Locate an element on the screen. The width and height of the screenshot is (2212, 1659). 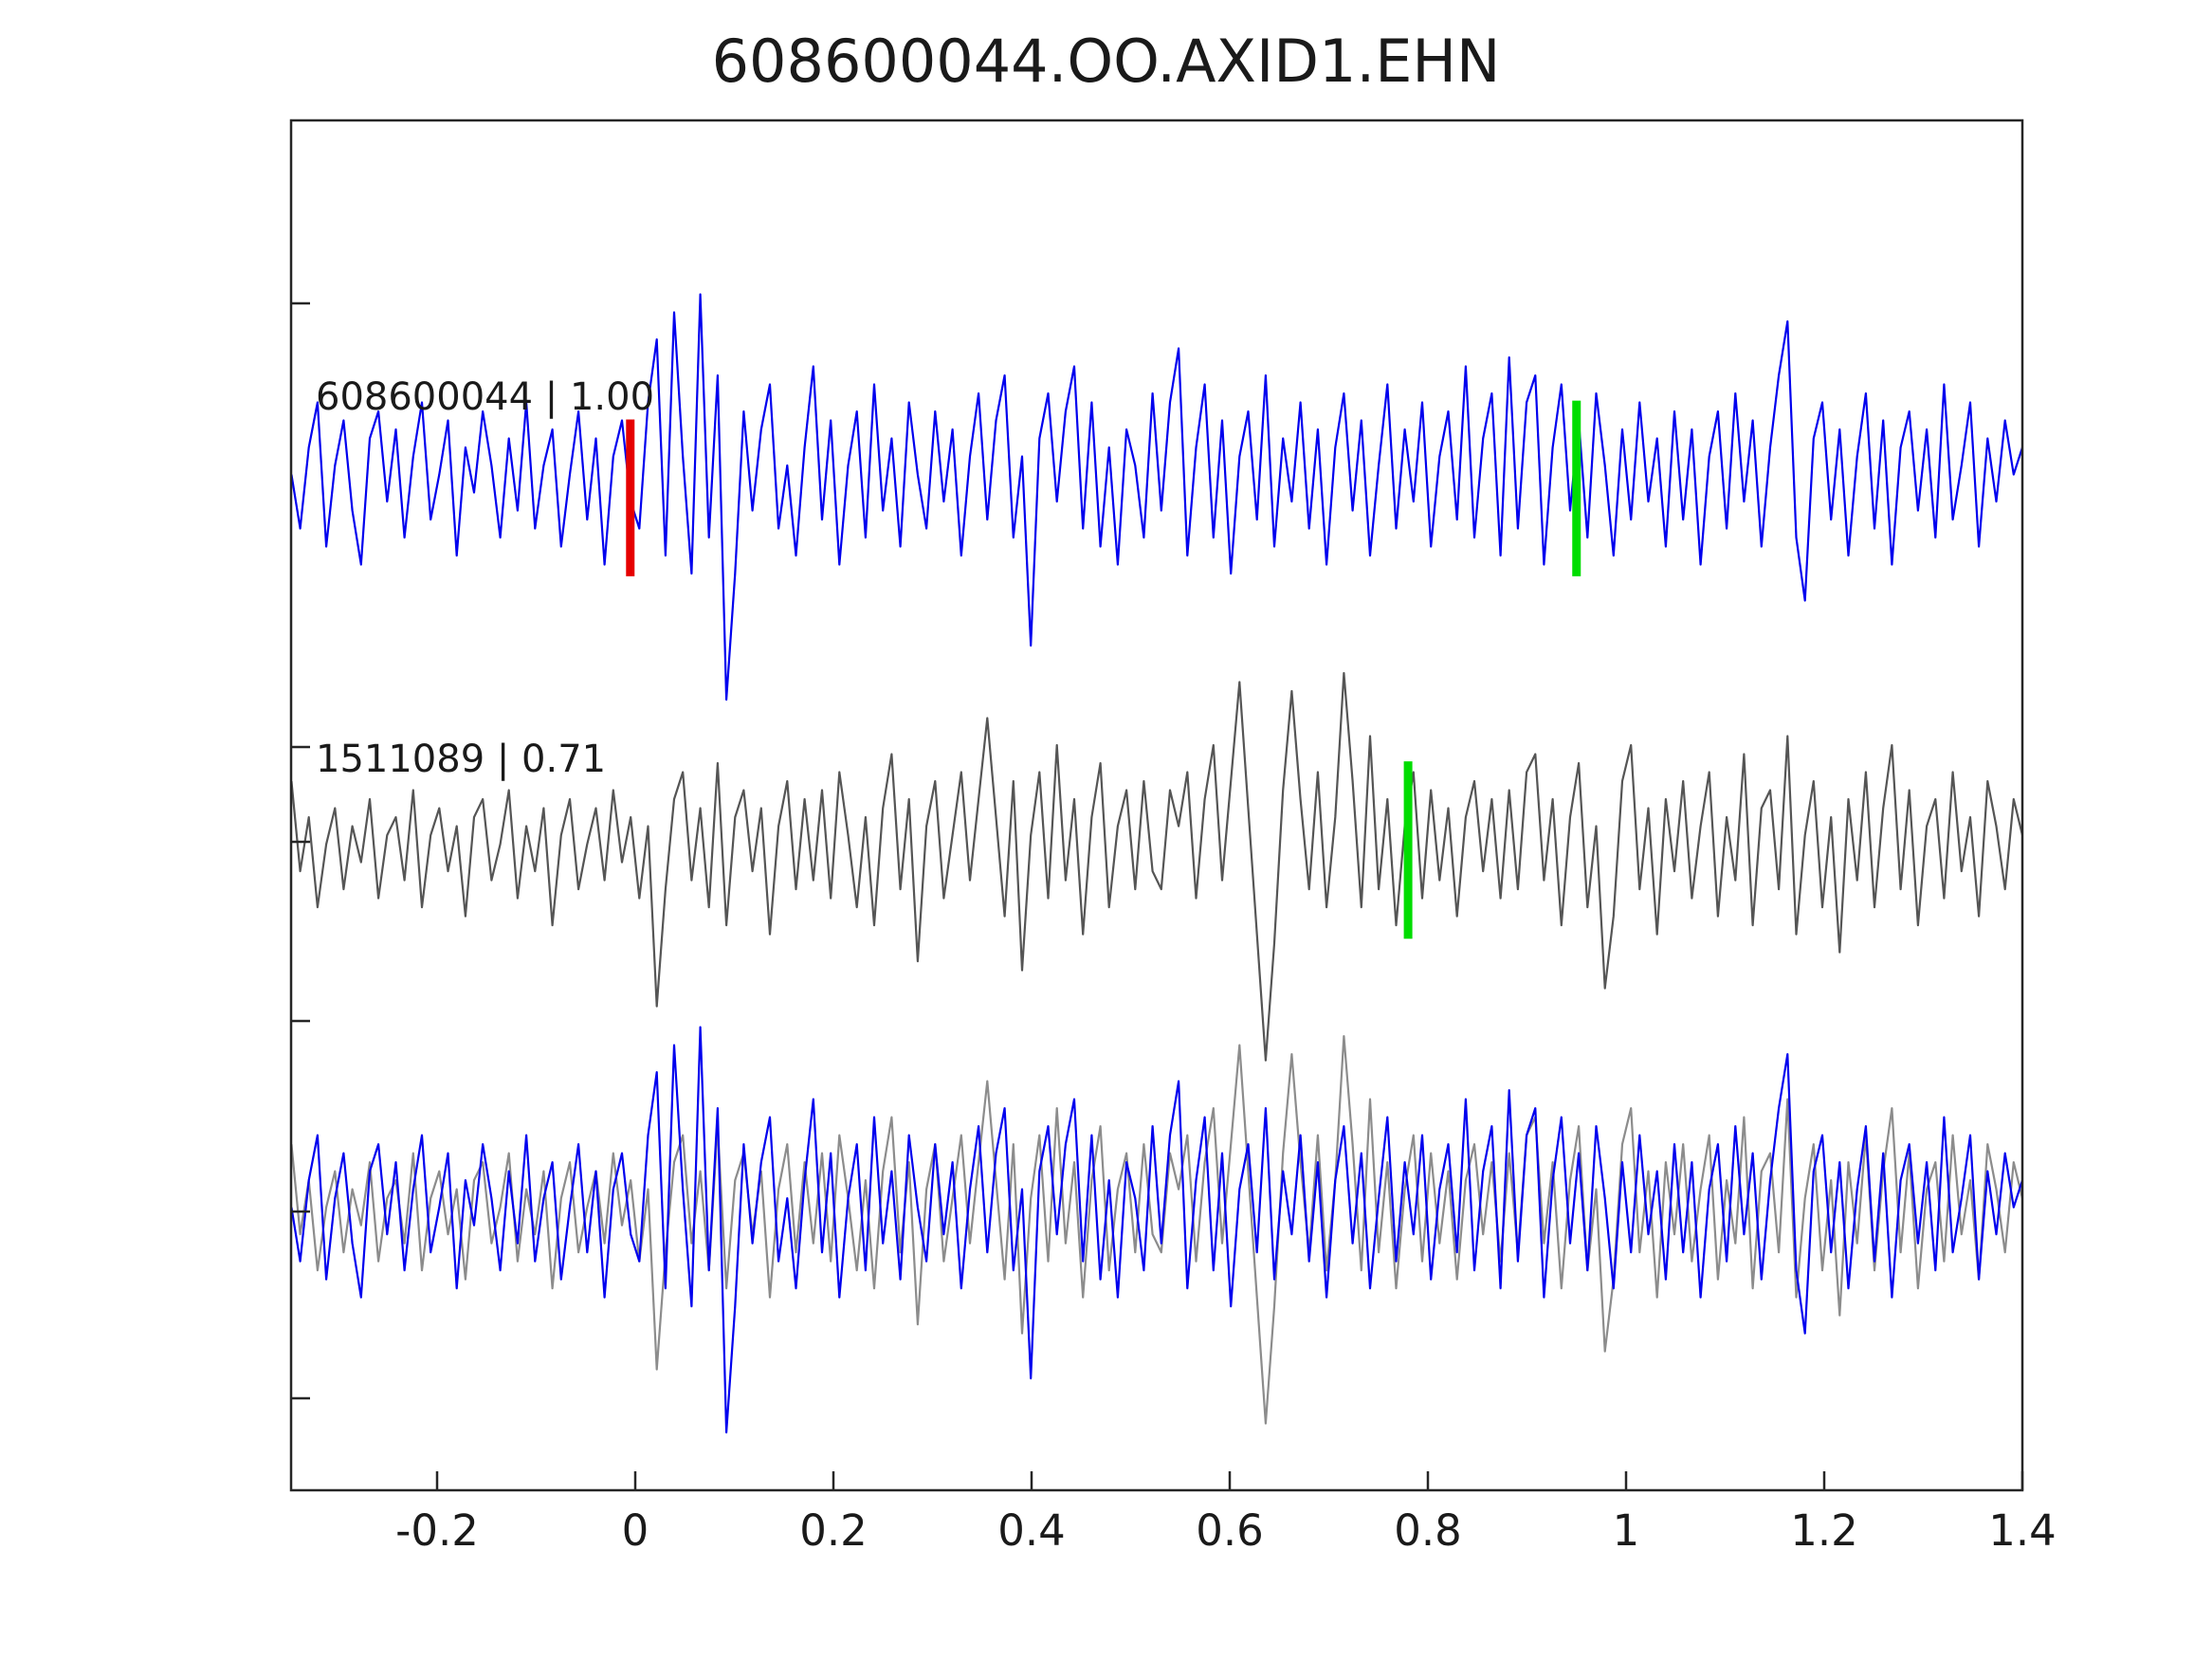
x-tick-label: -0.2 is located at coordinates (437, 1530).